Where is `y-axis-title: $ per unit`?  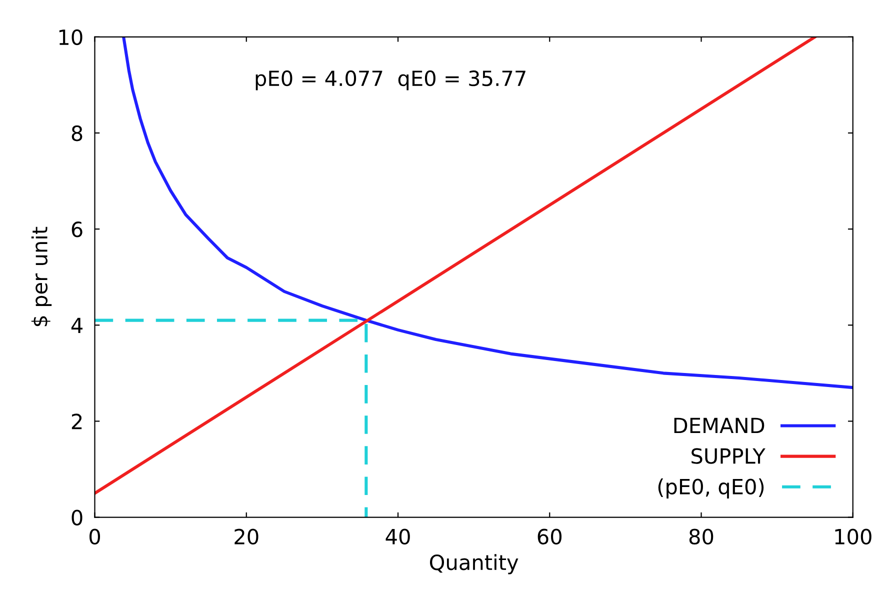 y-axis-title: $ per unit is located at coordinates (41, 276).